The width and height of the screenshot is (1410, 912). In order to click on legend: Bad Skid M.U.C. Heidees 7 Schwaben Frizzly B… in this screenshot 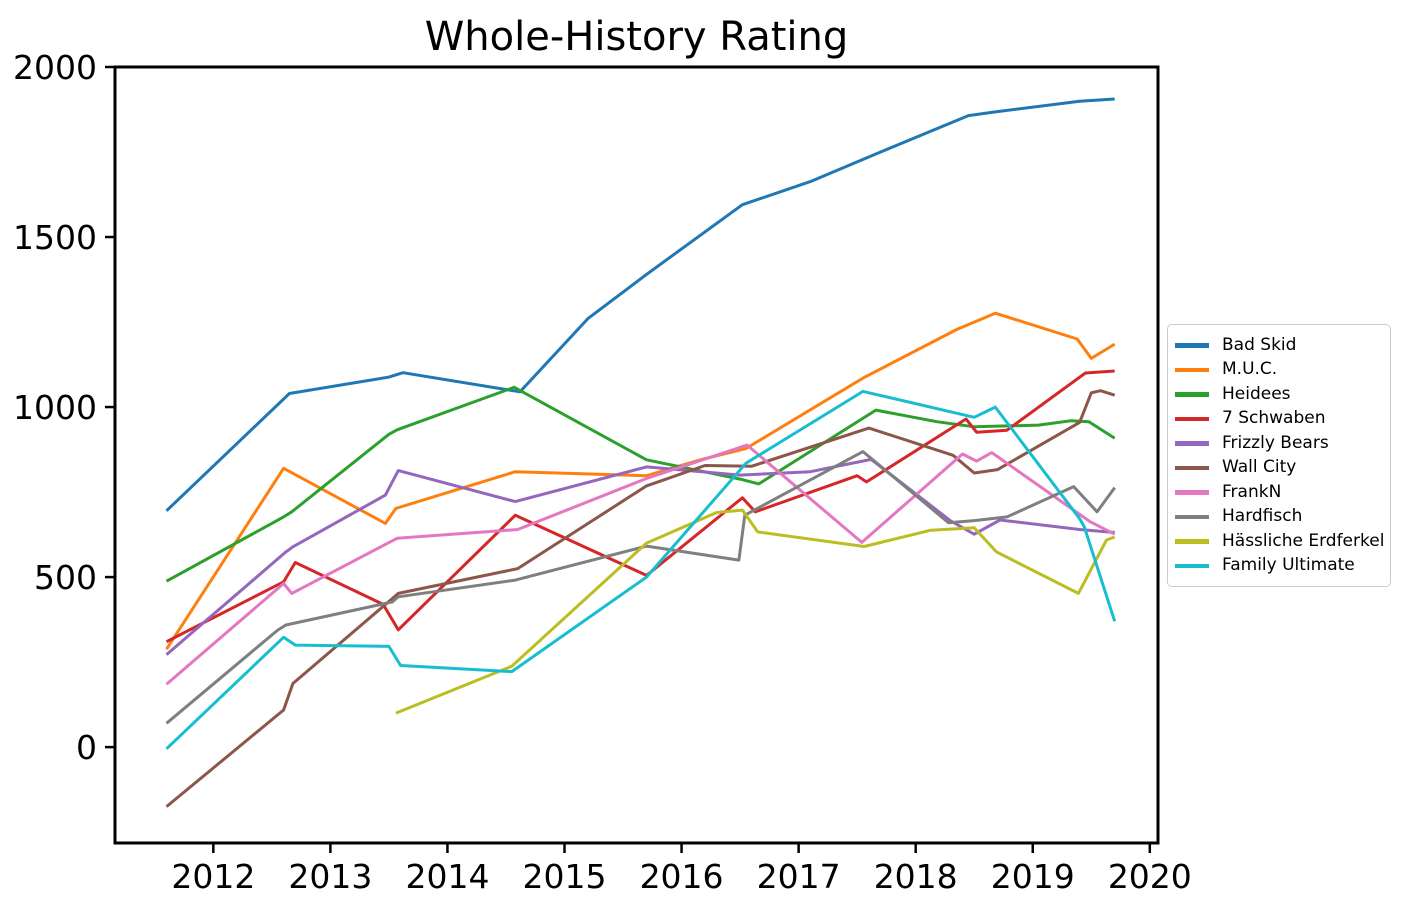, I will do `click(1279, 455)`.